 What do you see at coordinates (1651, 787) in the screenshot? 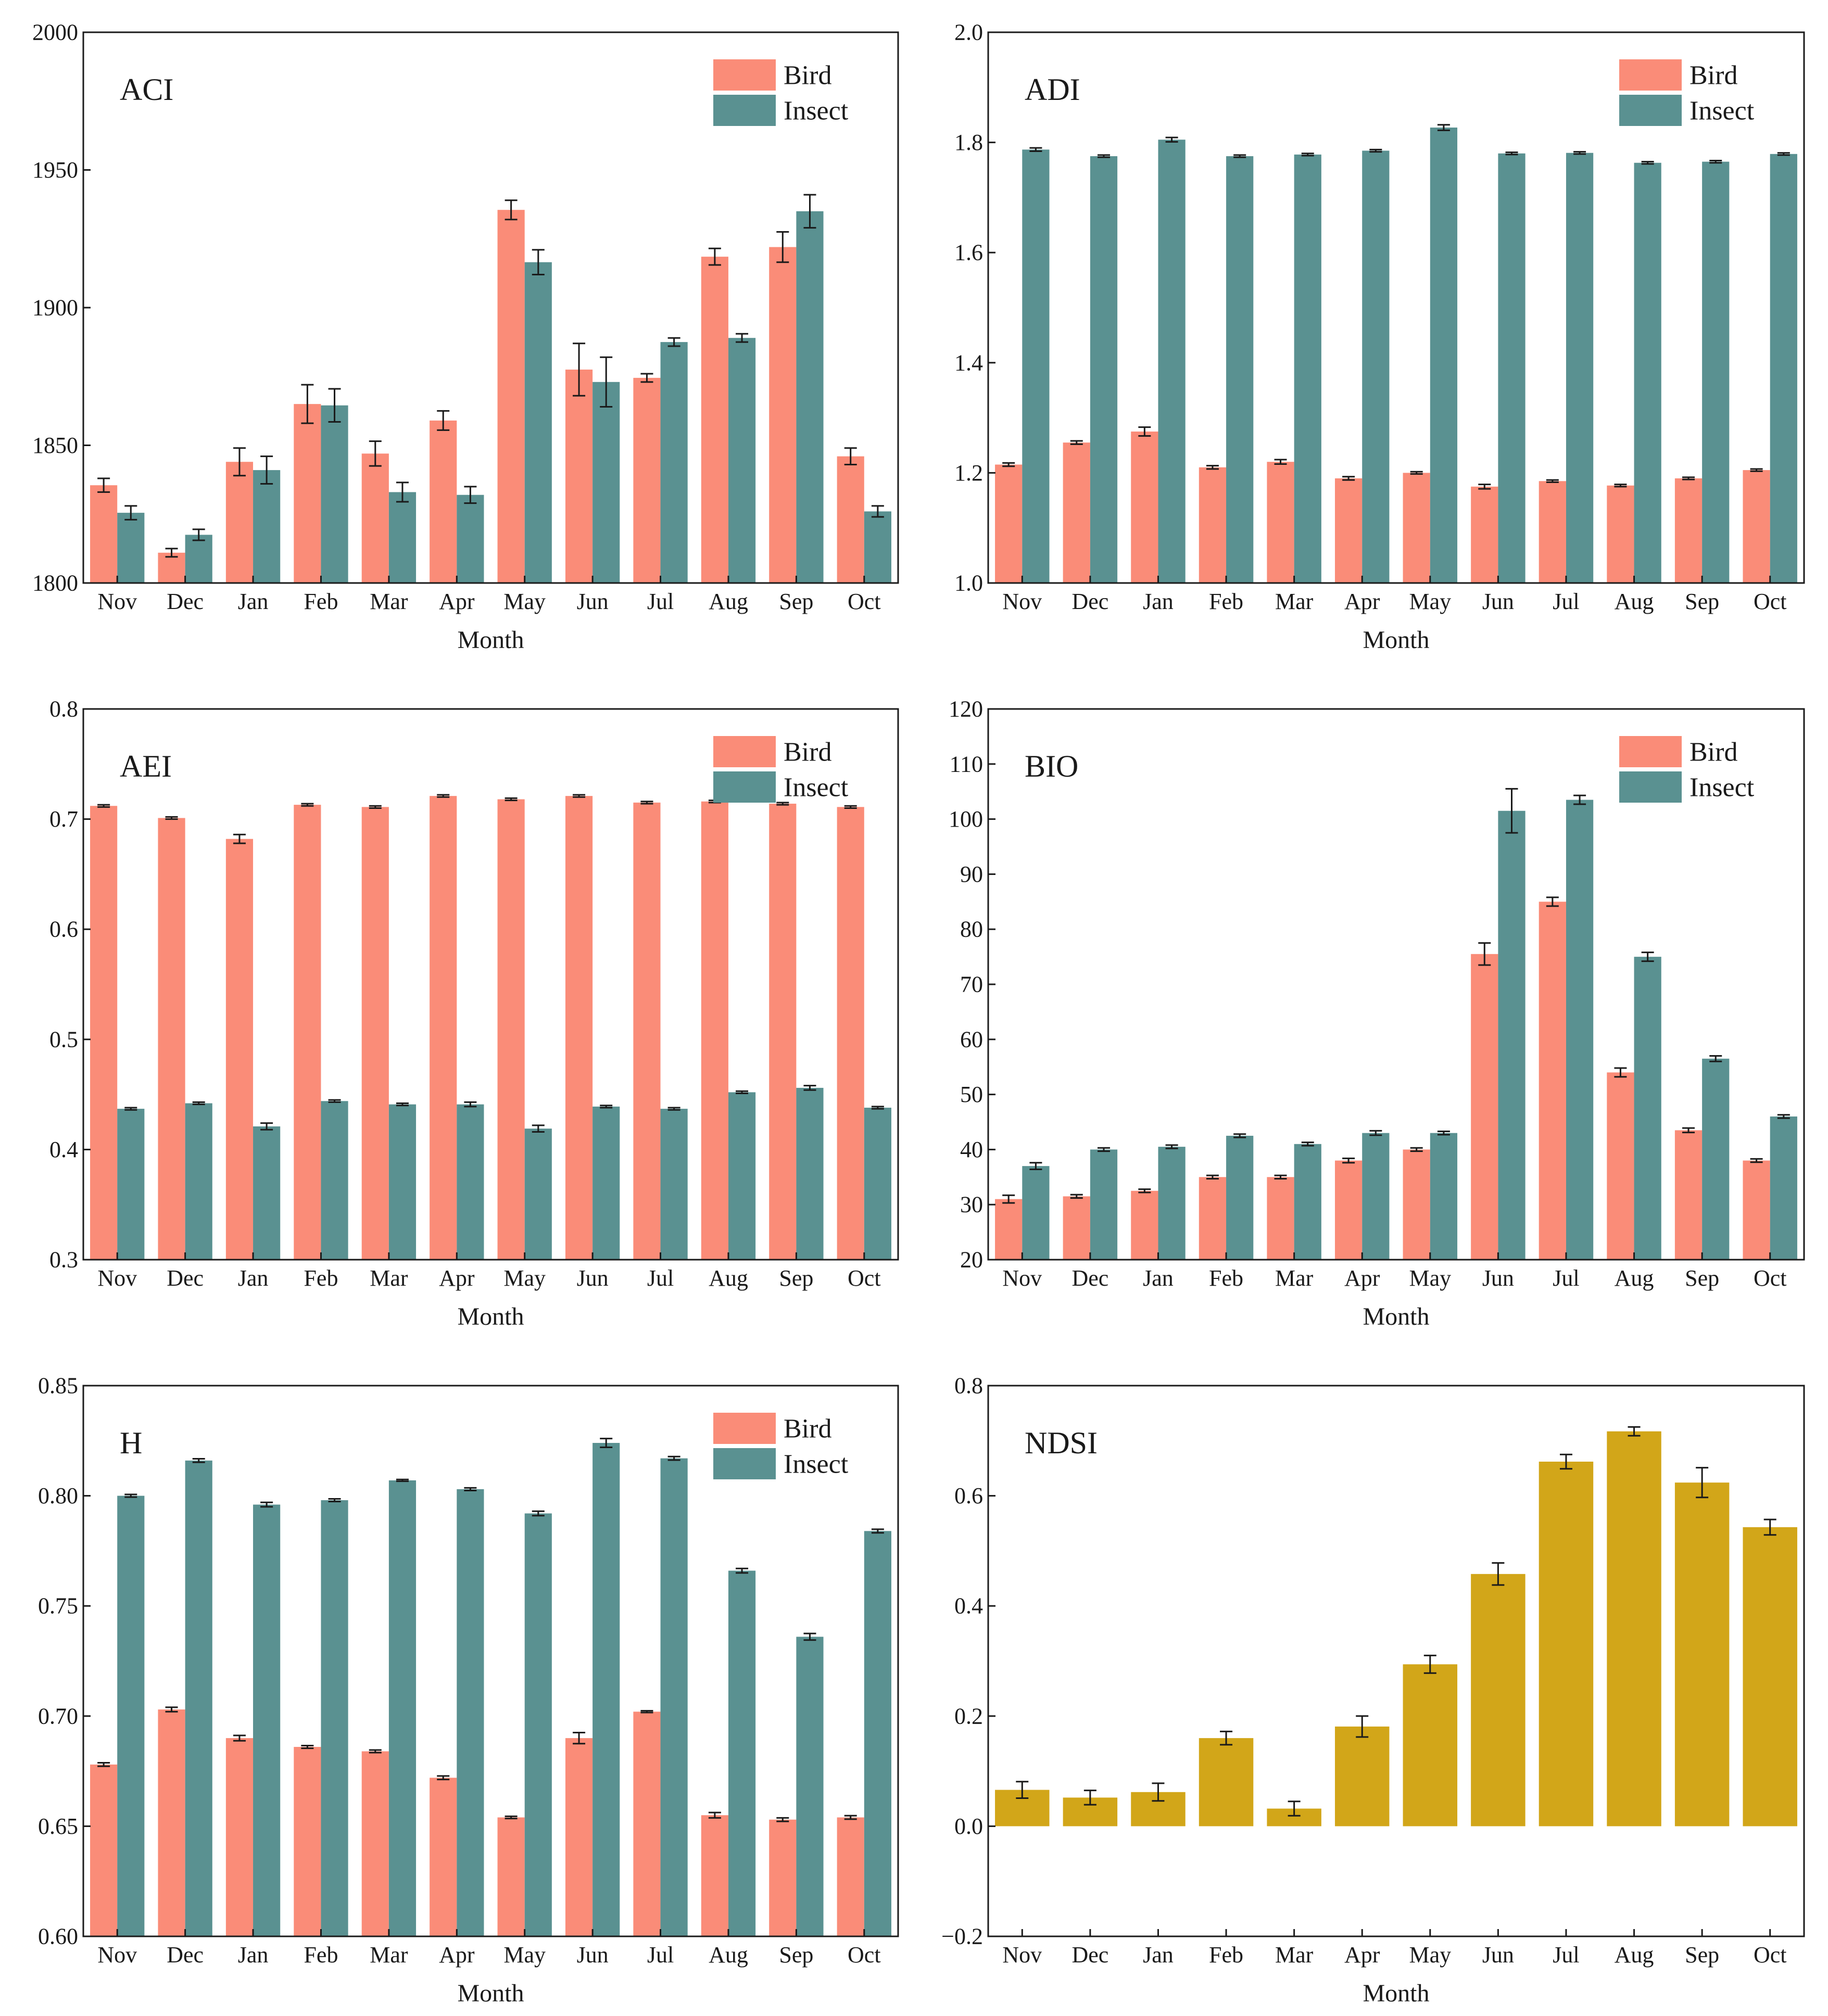
I see `bio-legend-swatch-insect` at bounding box center [1651, 787].